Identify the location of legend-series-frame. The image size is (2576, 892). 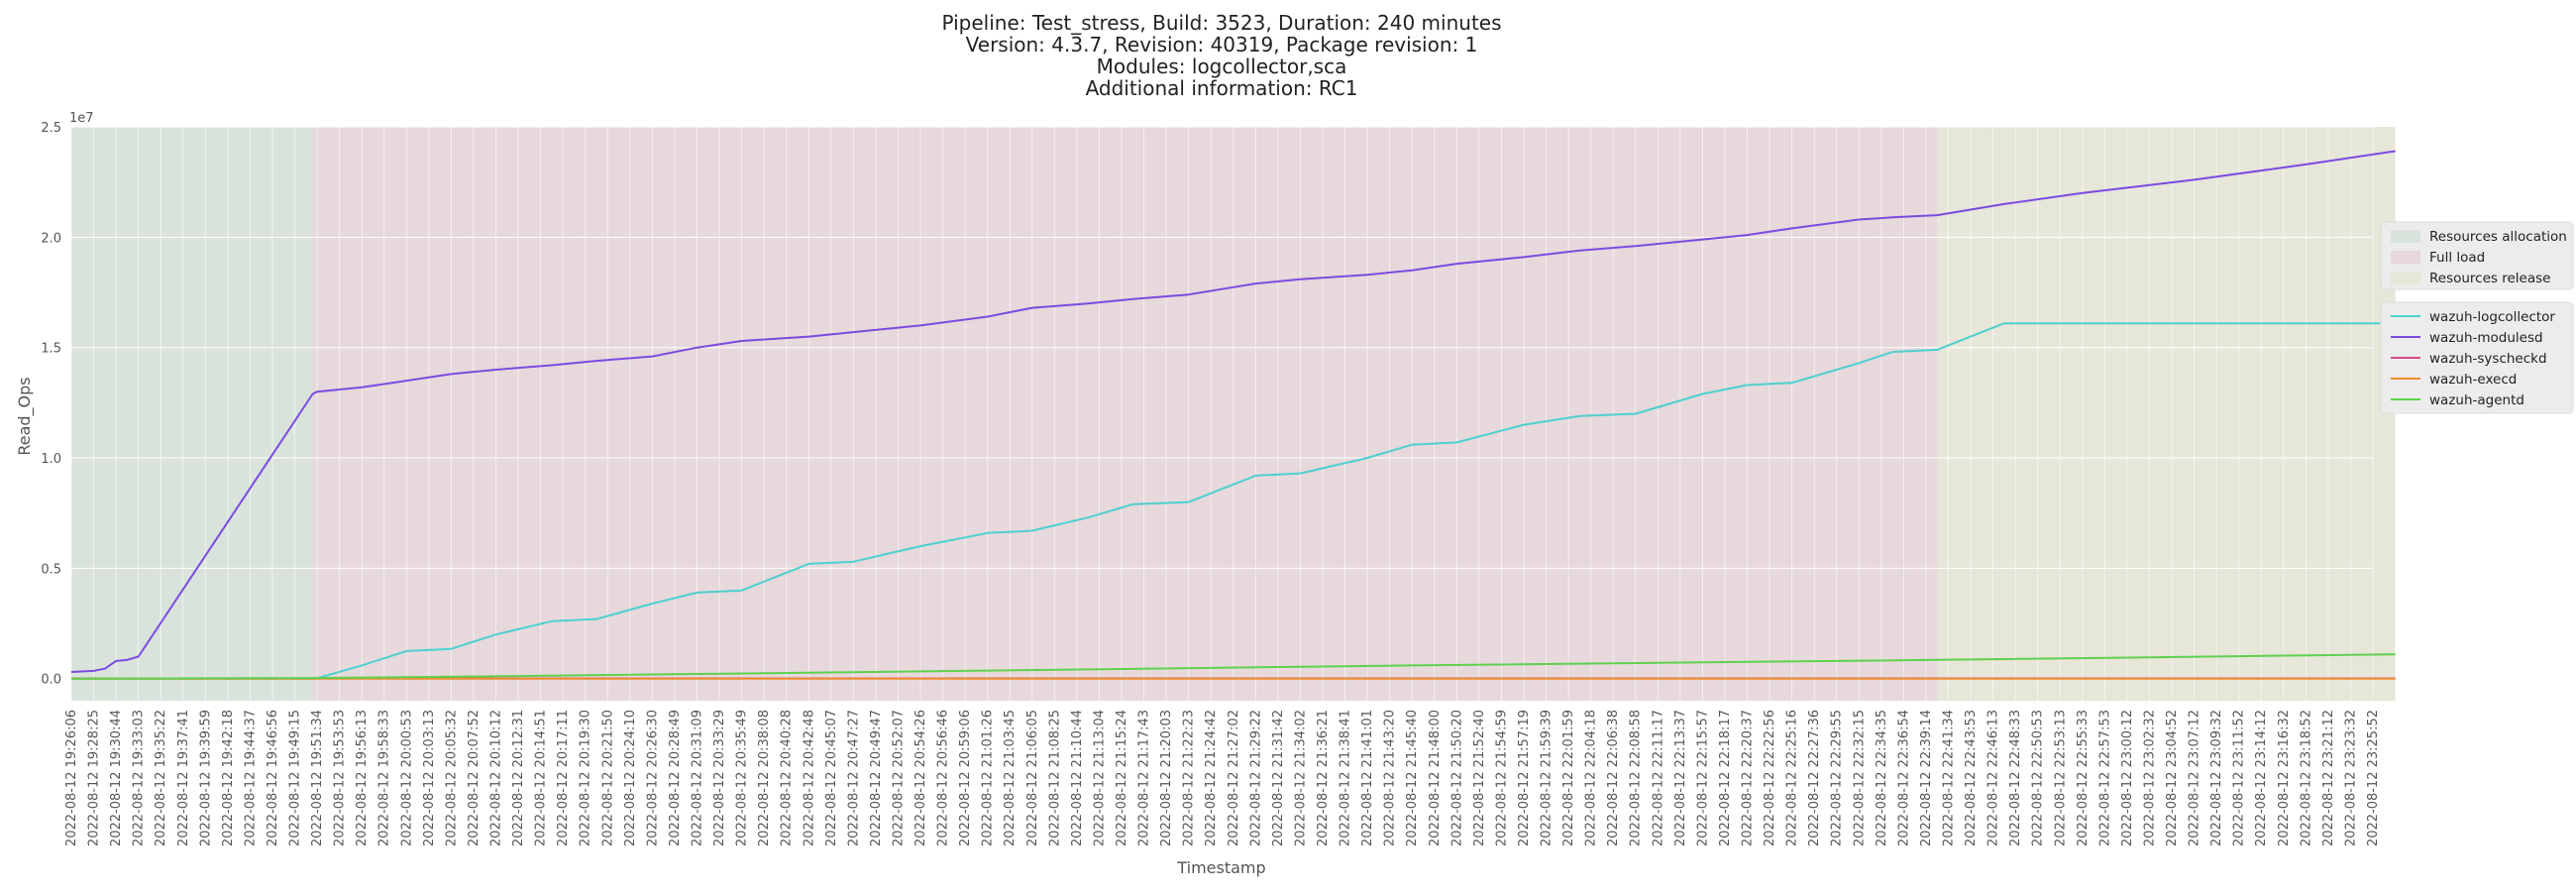
(2477, 358).